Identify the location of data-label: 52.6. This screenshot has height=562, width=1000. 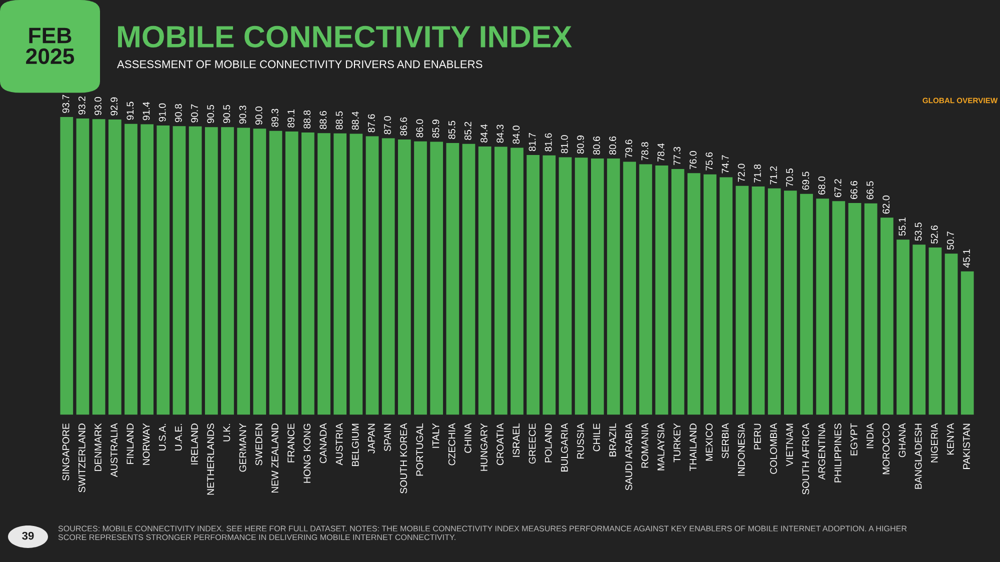
(934, 234).